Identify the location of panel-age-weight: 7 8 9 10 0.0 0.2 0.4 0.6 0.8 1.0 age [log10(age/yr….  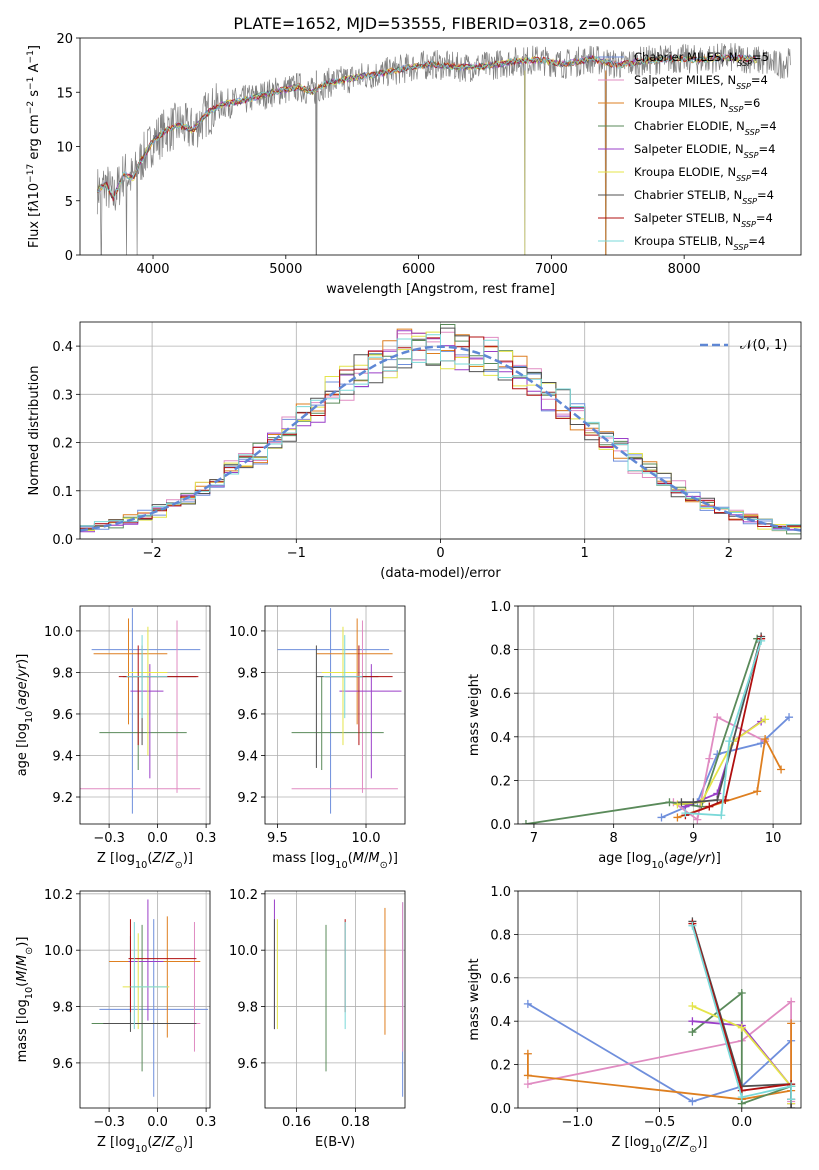
(634, 735).